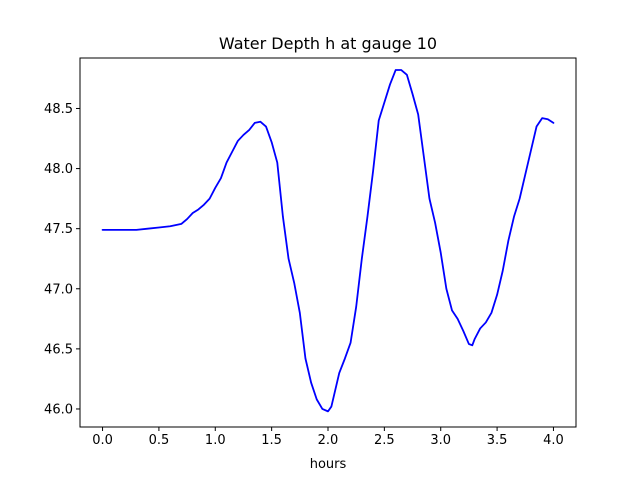 This screenshot has height=480, width=640. Describe the element at coordinates (328, 464) in the screenshot. I see `x-axis-label: hours` at that location.